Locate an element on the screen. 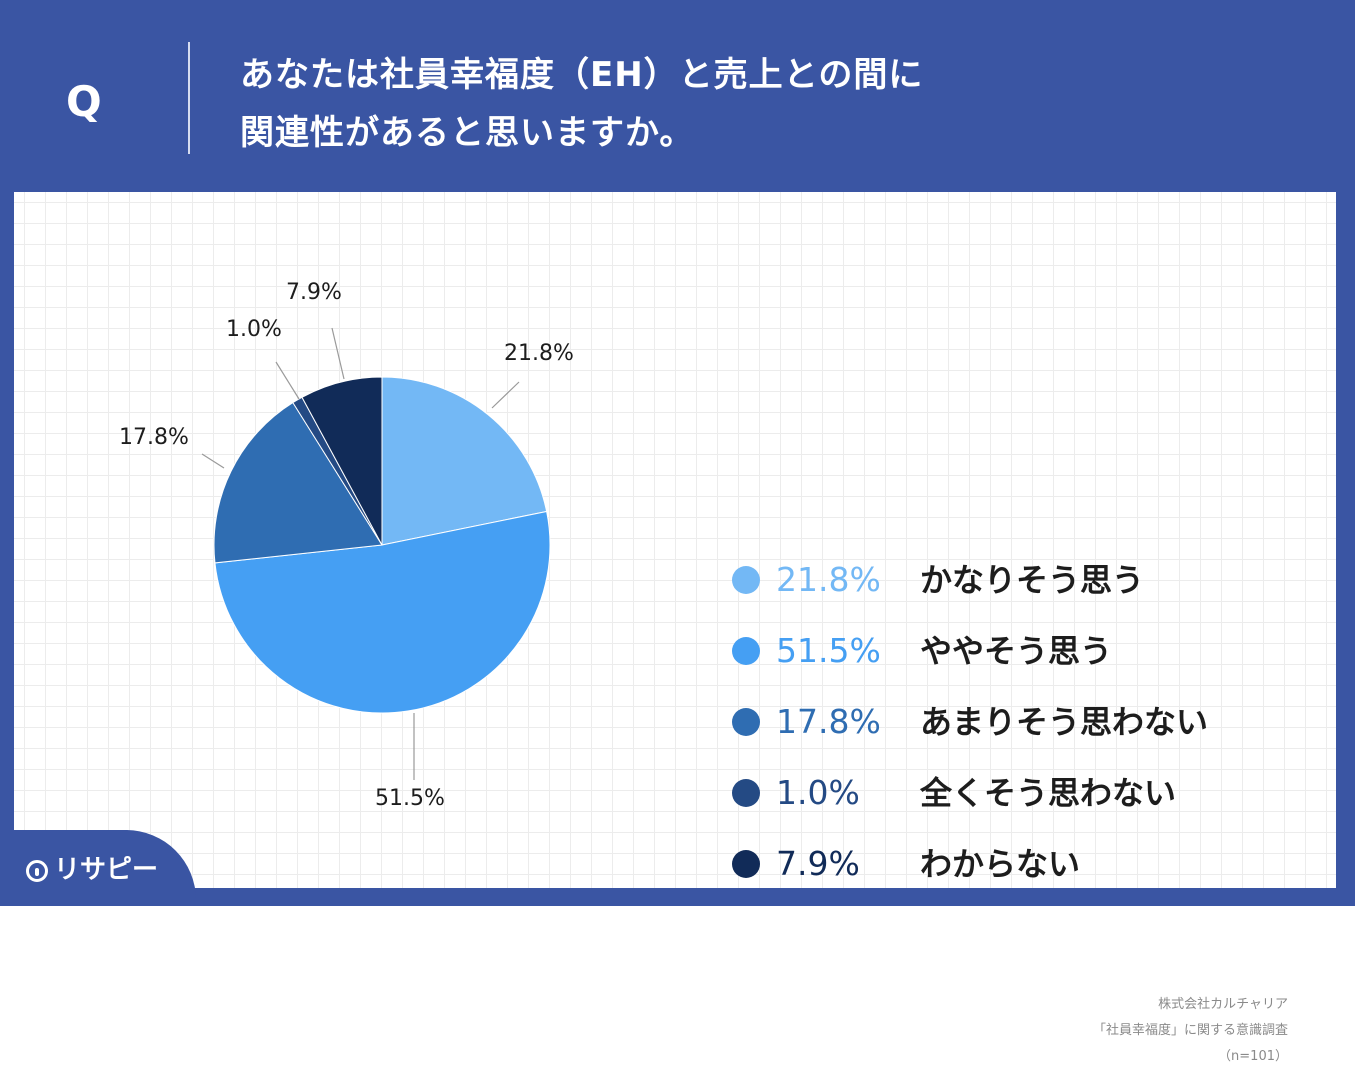 The width and height of the screenshot is (1355, 1070). credit-company: 株式会社カルチャリア is located at coordinates (1223, 1004).